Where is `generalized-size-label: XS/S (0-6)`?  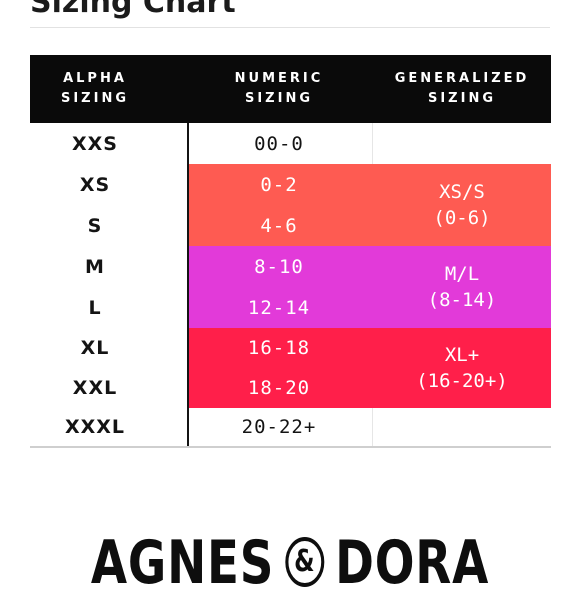
generalized-size-label: XS/S (0-6) is located at coordinates (462, 205).